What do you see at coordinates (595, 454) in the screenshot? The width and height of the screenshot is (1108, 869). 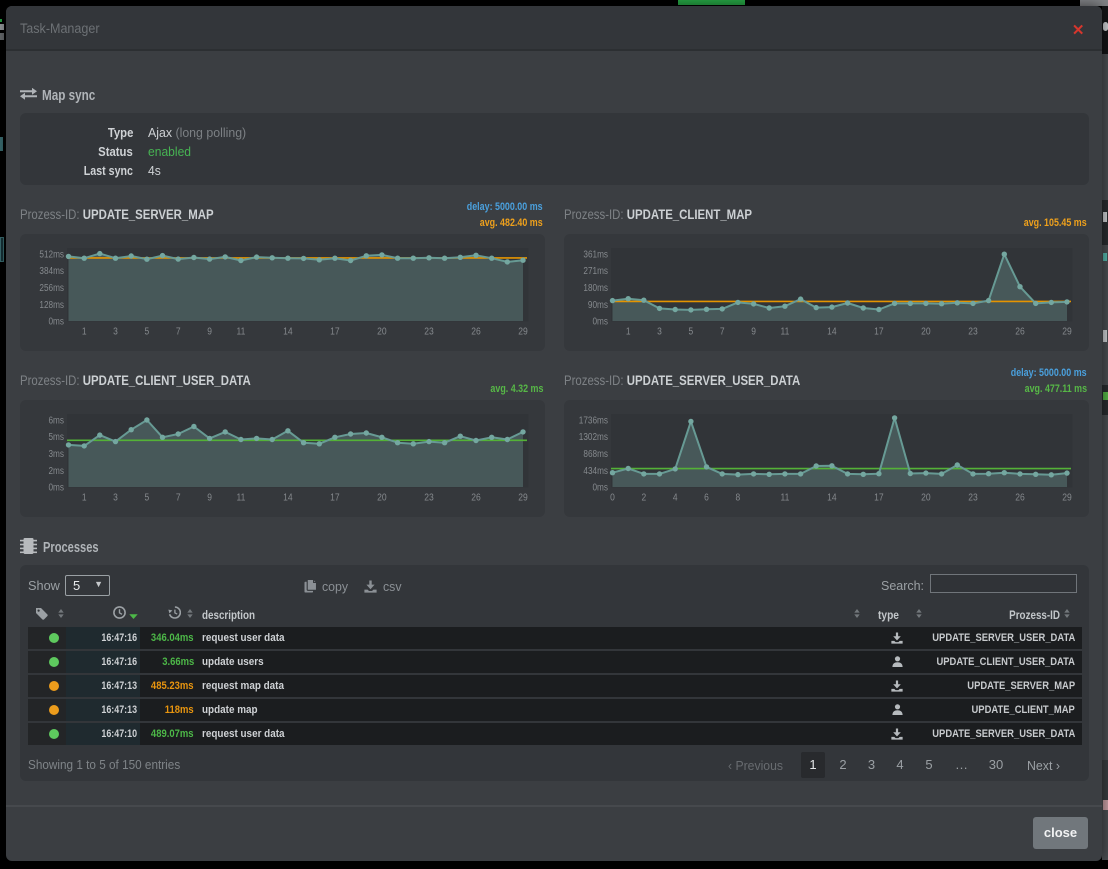 I see `svg-text: 868ms` at bounding box center [595, 454].